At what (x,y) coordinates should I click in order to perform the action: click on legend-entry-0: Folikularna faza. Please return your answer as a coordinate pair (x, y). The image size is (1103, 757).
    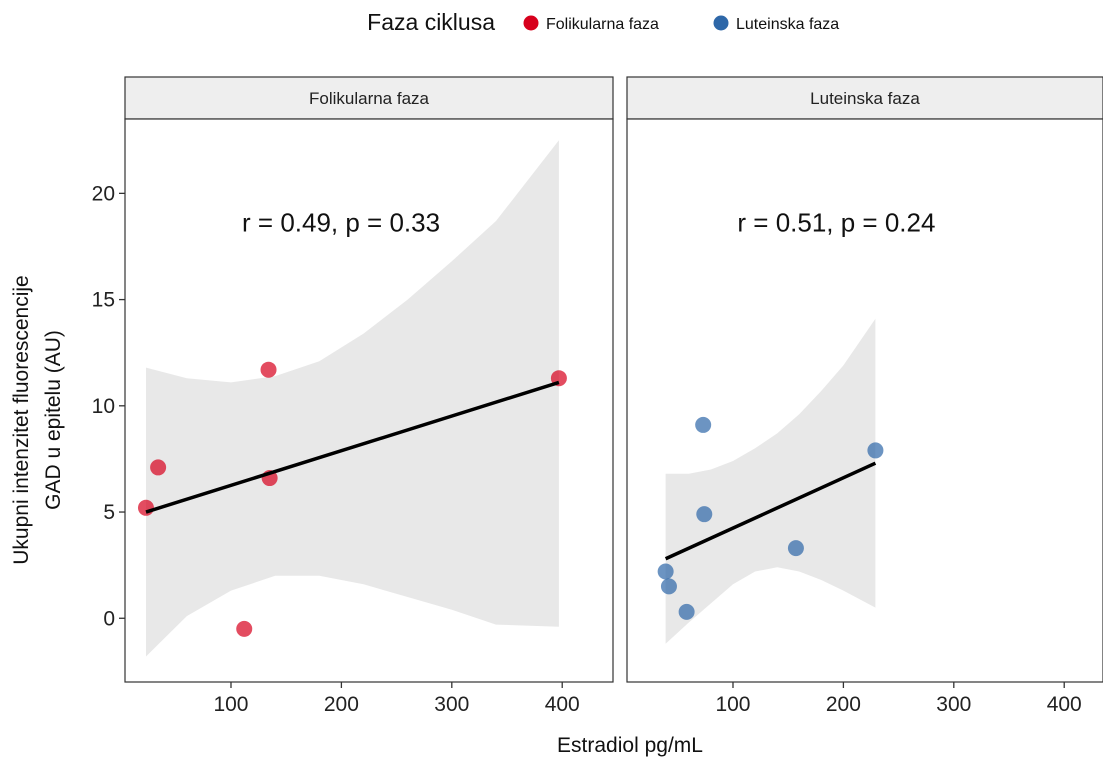
    Looking at the image, I should click on (591, 24).